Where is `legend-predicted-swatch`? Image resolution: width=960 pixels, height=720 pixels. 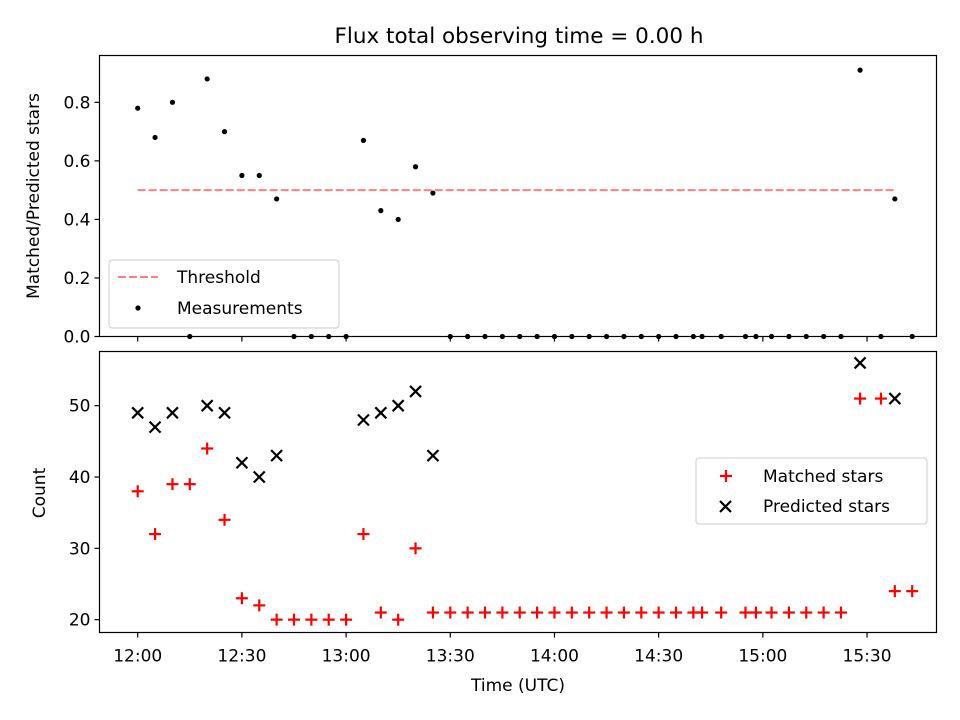
legend-predicted-swatch is located at coordinates (725, 506).